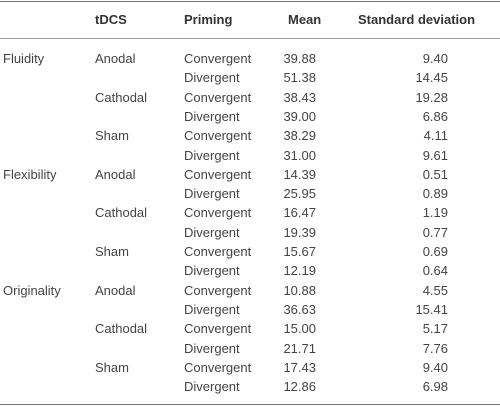  I want to click on sd-cell: 0.64, so click(435, 271).